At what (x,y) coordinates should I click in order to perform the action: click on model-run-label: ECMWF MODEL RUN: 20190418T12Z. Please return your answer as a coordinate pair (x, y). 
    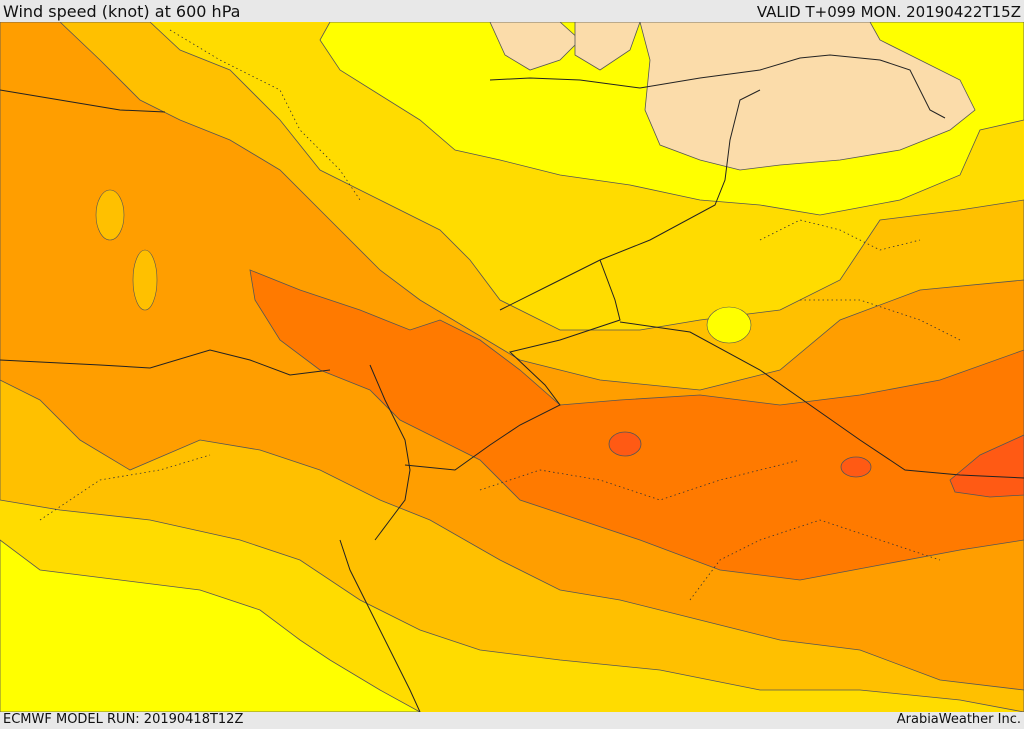
    Looking at the image, I should click on (123, 719).